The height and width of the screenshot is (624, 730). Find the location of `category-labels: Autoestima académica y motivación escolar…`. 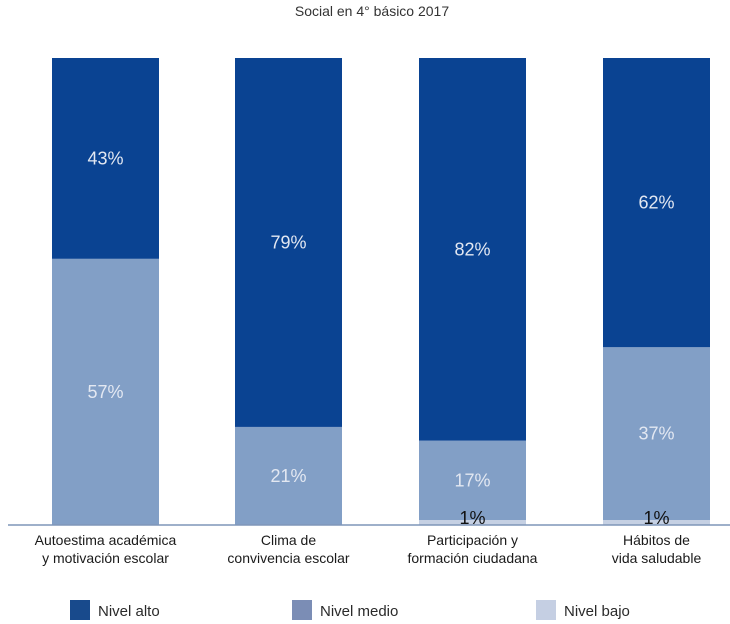

category-labels: Autoestima académica y motivación escolar… is located at coordinates (368, 549).